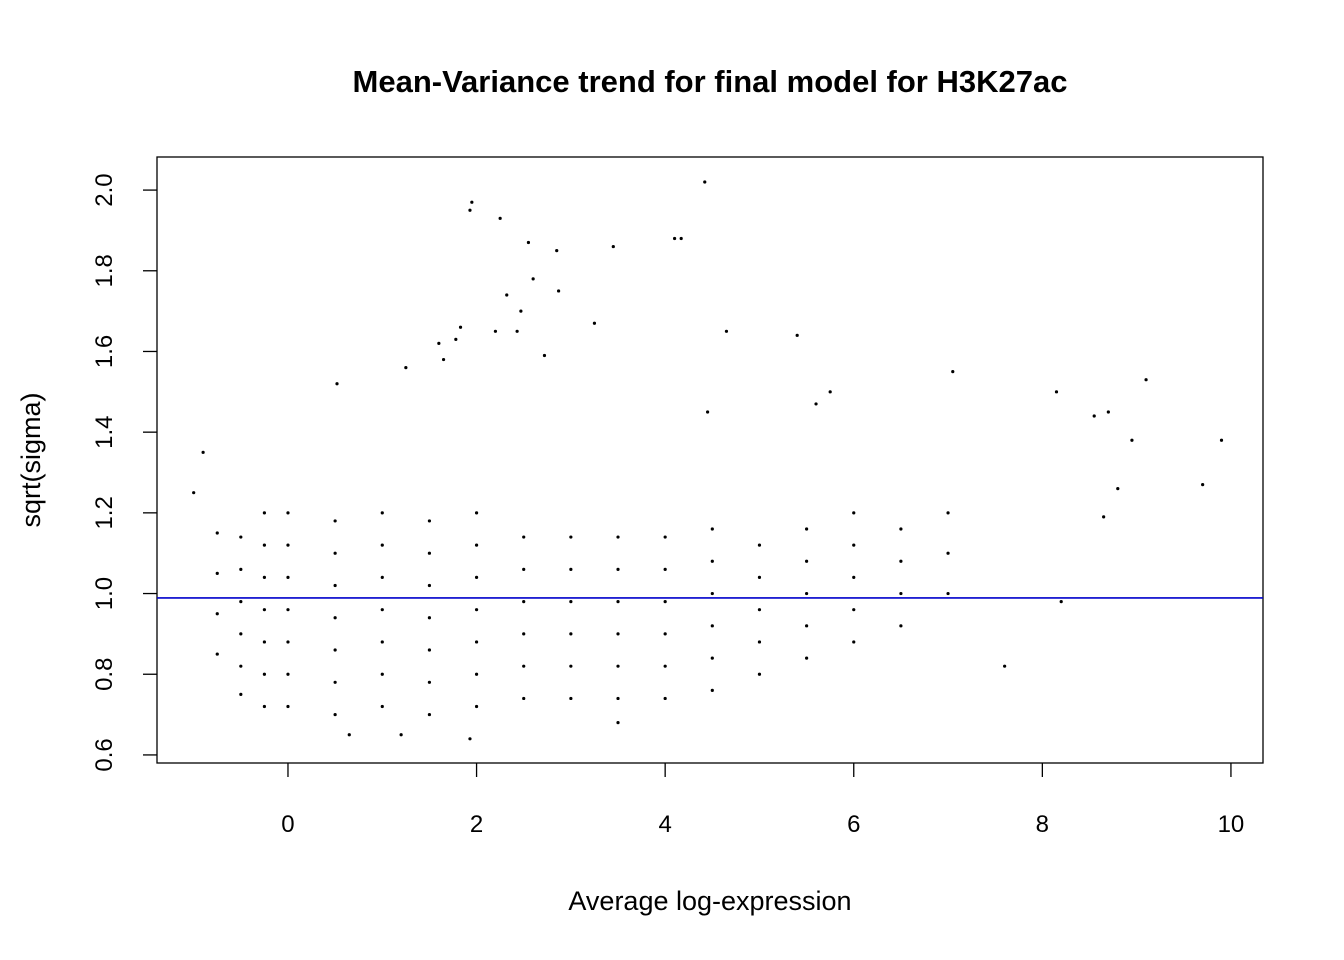 This screenshot has width=1344, height=960. I want to click on x-tick-label: 6, so click(853, 824).